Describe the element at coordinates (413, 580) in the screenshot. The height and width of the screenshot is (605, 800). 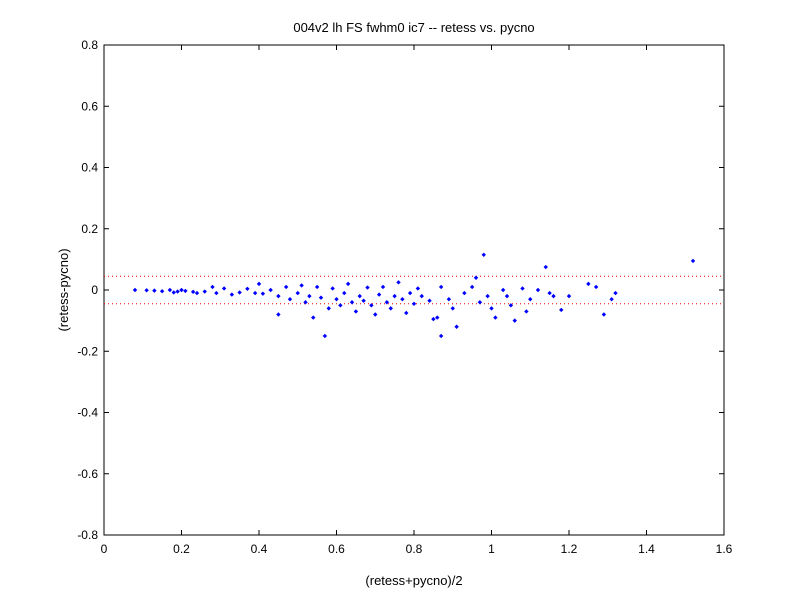
I see `x-axis-label: (retess+pycno)/2` at that location.